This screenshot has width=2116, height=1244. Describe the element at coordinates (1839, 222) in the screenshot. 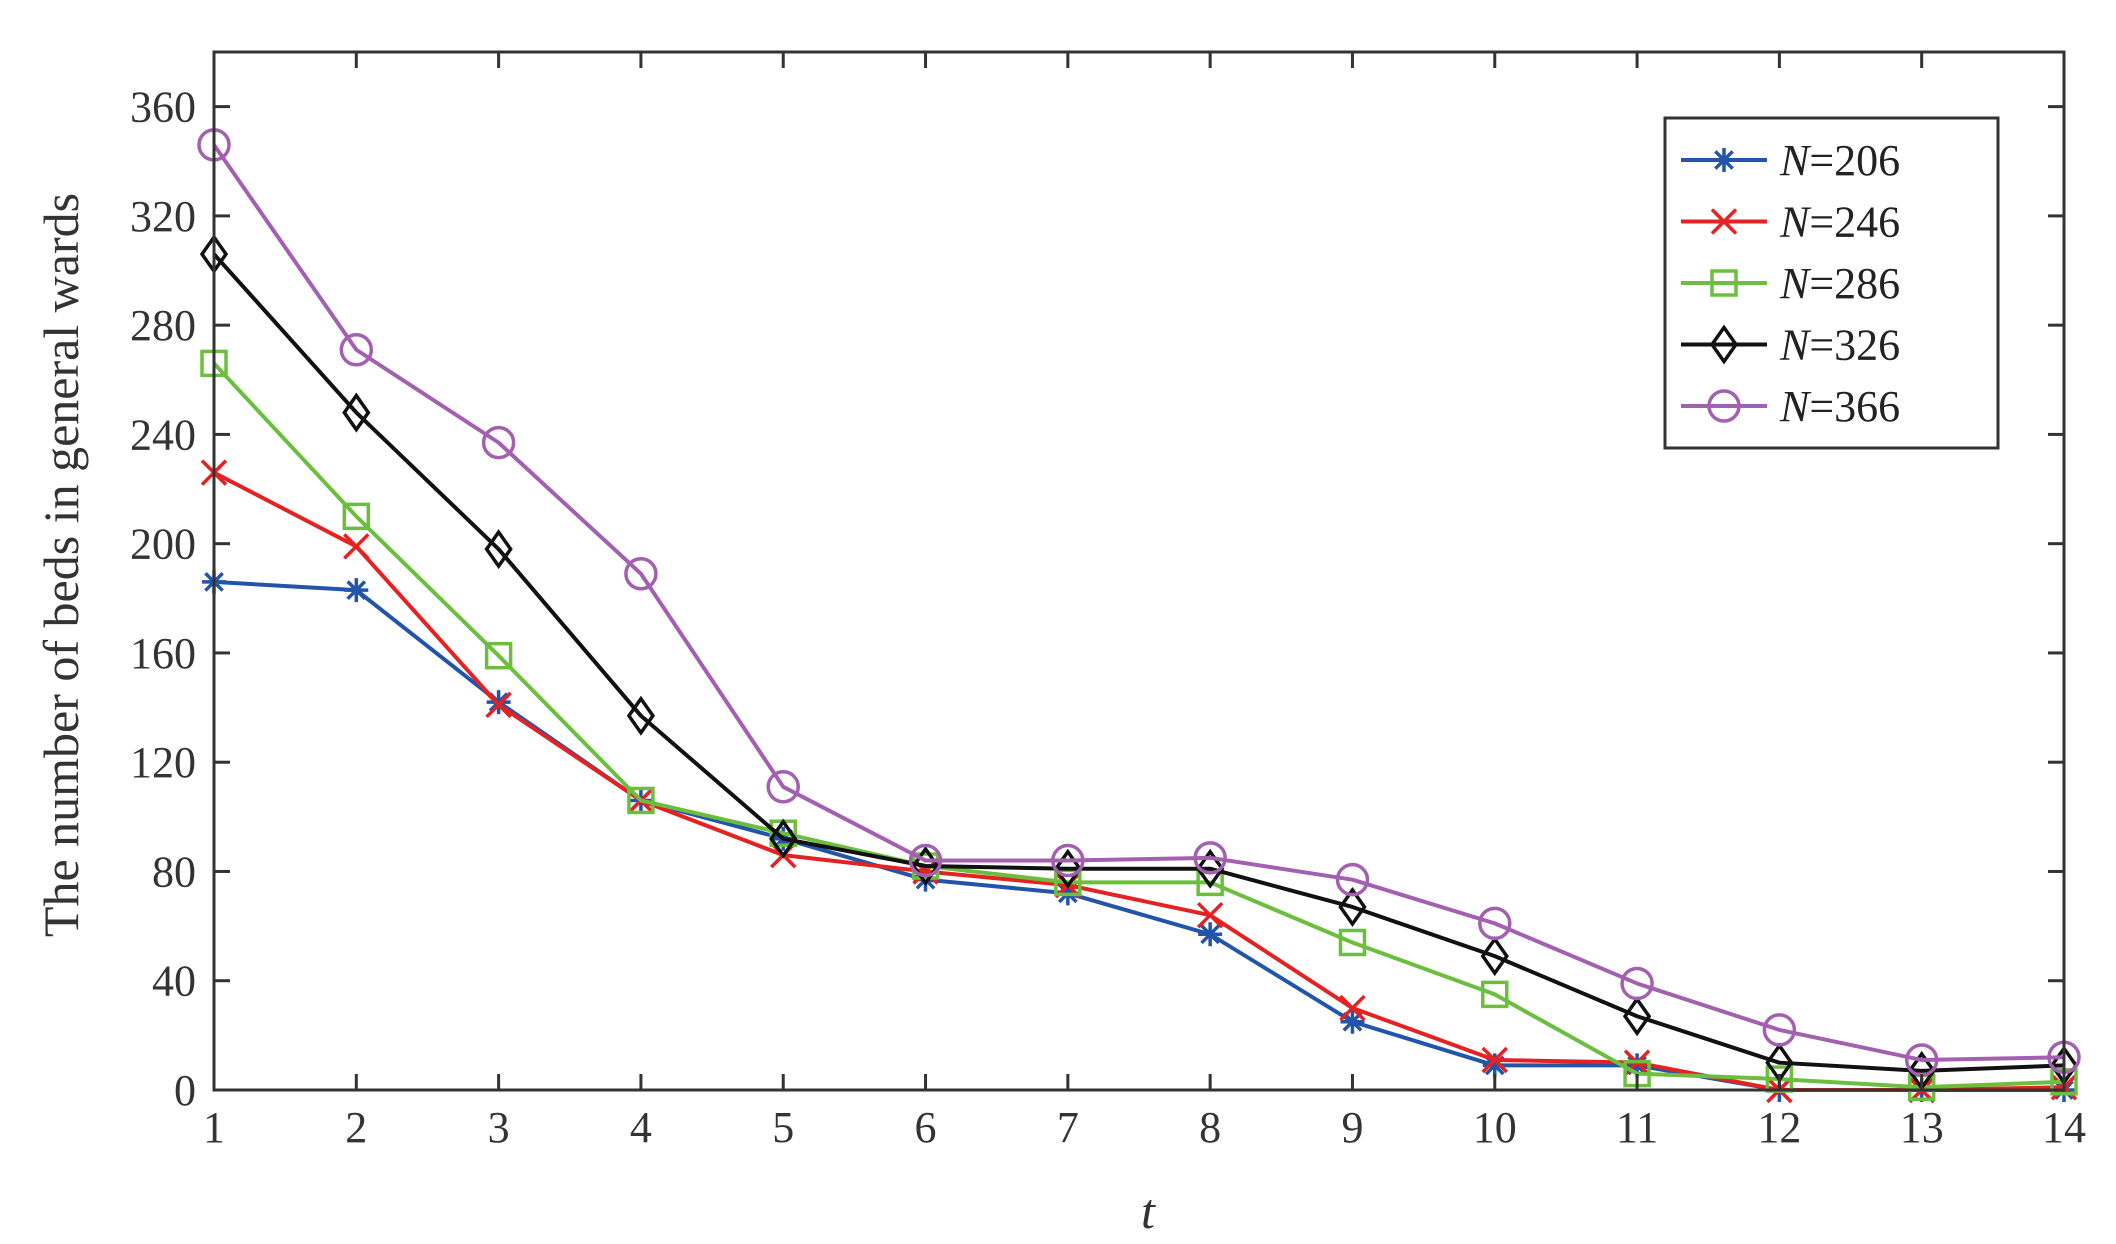

I see `legend-label: N=246` at that location.